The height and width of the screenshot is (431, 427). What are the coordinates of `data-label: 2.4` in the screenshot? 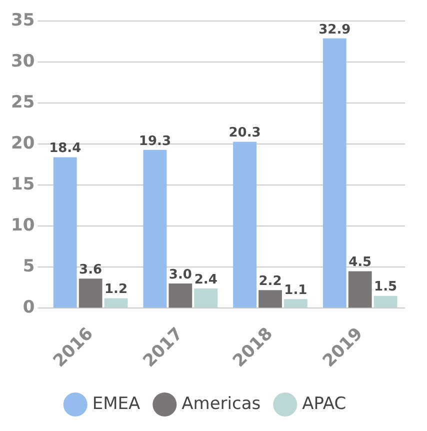 It's located at (206, 280).